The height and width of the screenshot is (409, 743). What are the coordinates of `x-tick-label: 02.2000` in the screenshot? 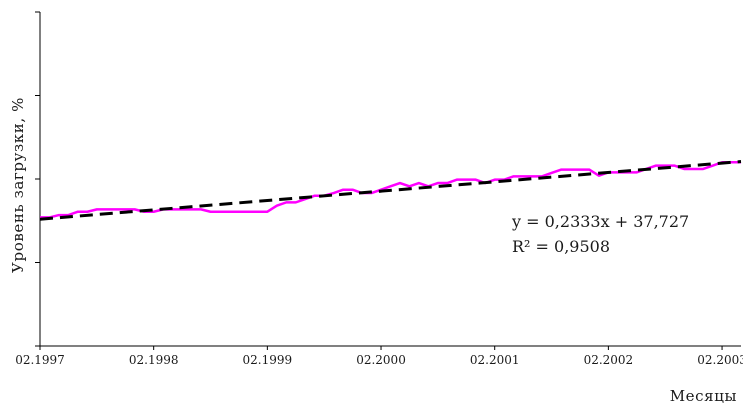 It's located at (381, 360).